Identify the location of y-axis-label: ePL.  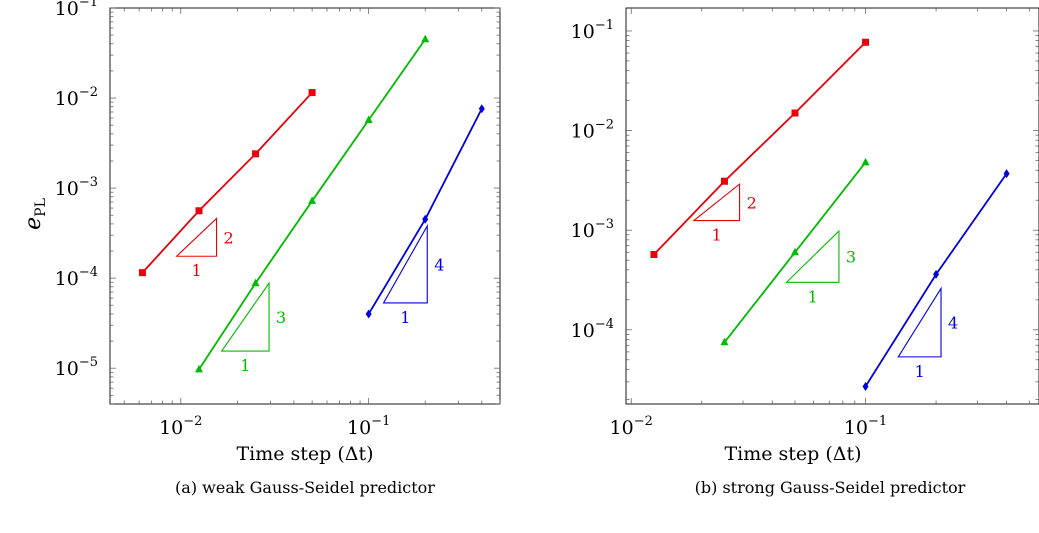
(35, 214).